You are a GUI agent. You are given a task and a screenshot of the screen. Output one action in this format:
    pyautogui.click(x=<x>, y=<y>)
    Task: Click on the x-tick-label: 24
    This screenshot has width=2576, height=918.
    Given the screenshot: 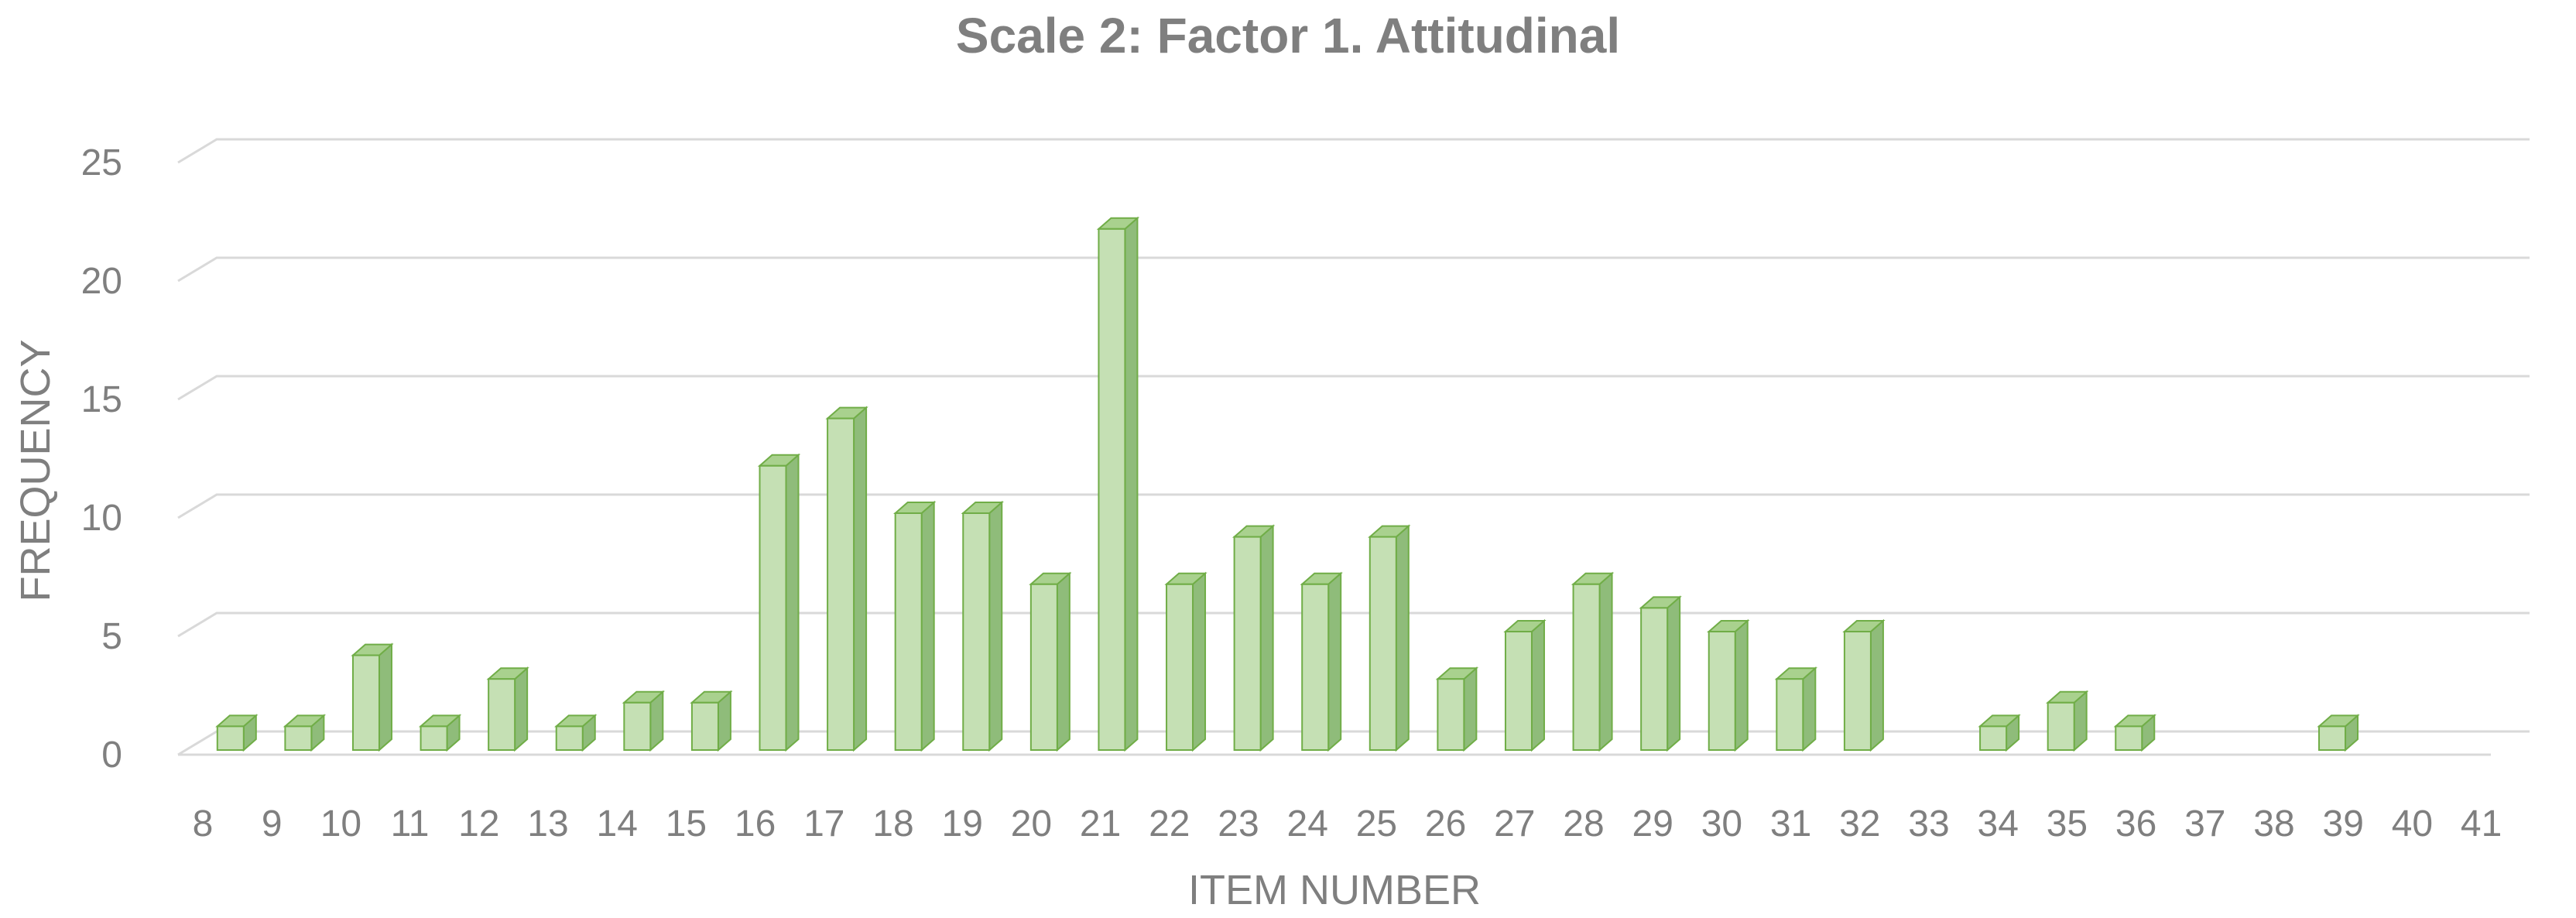 What is the action you would take?
    pyautogui.click(x=1308, y=823)
    